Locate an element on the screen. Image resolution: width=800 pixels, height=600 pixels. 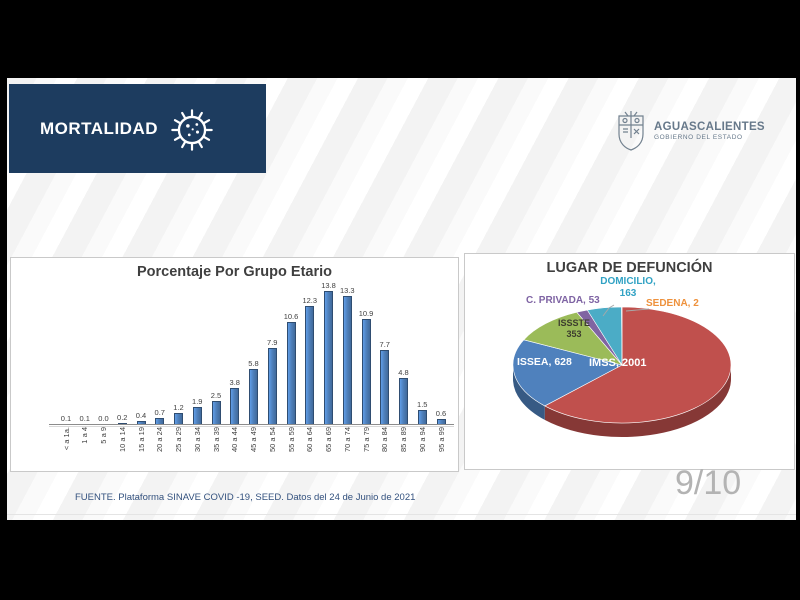
logo-sub-name: GOBIERNO DEL ESTADO is located at coordinates (698, 137).